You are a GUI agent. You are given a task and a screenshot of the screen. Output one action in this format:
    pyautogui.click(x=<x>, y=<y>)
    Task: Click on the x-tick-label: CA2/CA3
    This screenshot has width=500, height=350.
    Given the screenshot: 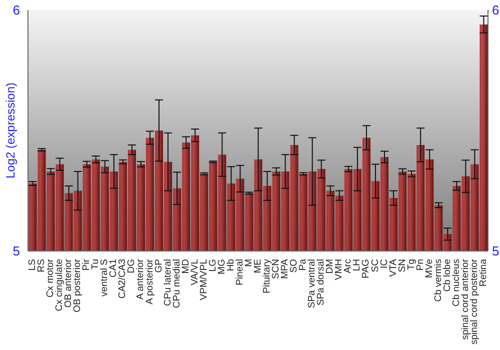 What is the action you would take?
    pyautogui.click(x=122, y=279)
    